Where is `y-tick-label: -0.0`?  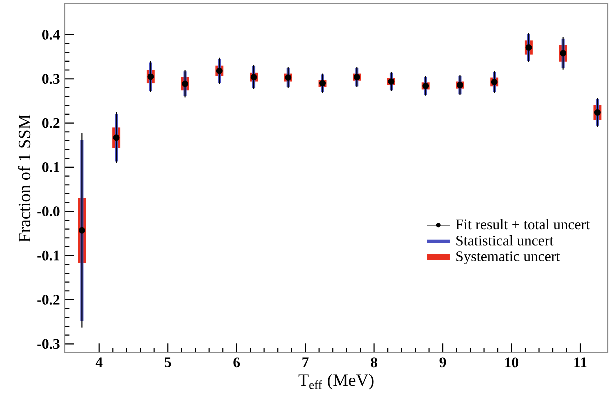 y-tick-label: -0.0 is located at coordinates (49, 211).